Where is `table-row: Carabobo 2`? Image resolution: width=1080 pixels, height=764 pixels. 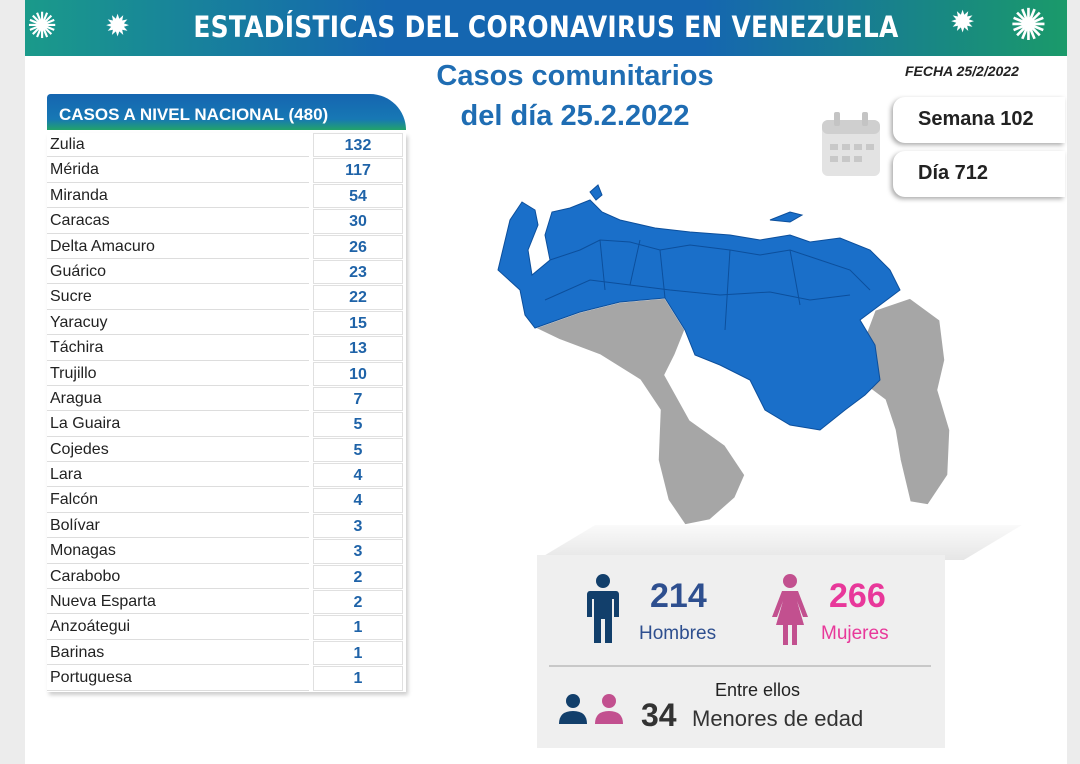
table-row: Carabobo 2 is located at coordinates (226, 577).